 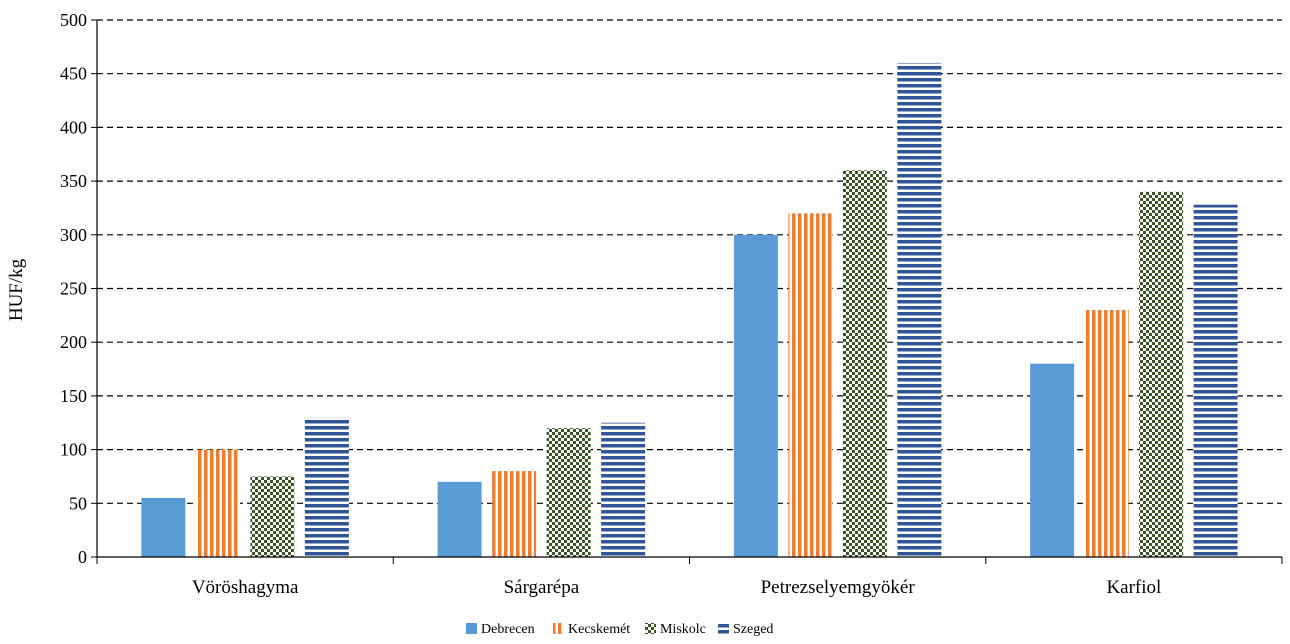 I want to click on y-tick-label: 50, so click(x=78, y=503).